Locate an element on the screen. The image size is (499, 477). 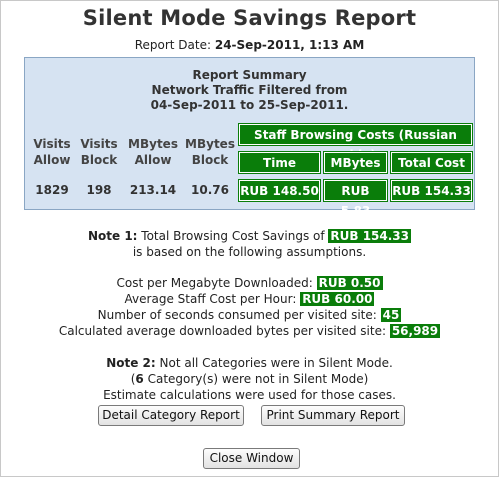
note-2-label: Note 2: is located at coordinates (131, 363).